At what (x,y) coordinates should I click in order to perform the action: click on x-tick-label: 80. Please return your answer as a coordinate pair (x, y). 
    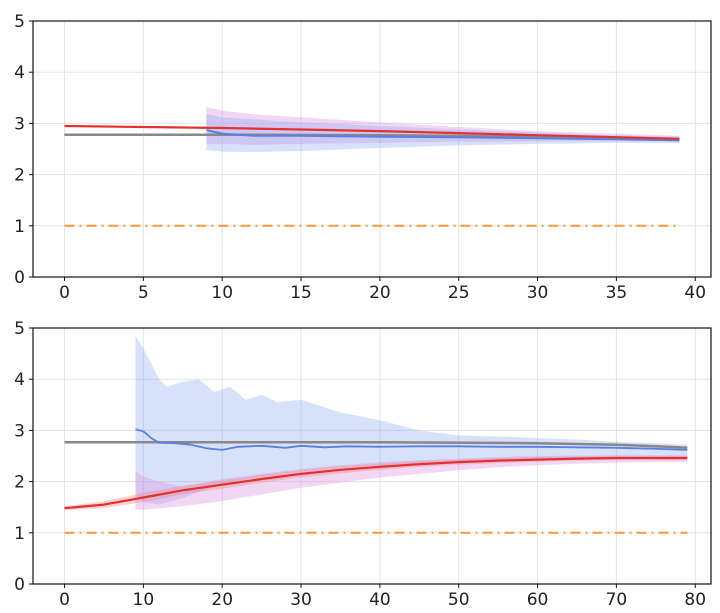
    Looking at the image, I should click on (695, 600).